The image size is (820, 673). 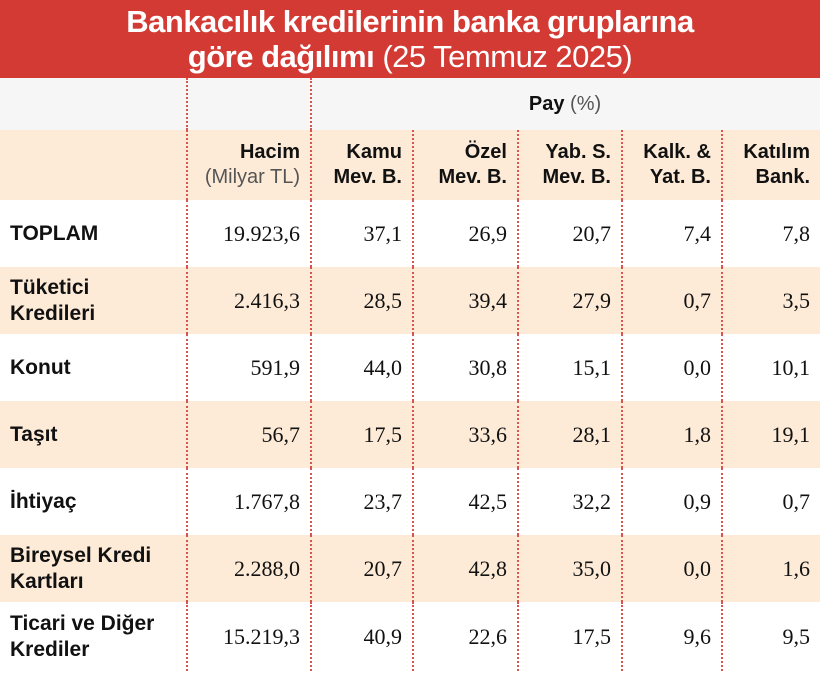 I want to click on value-cell: 28,5, so click(x=361, y=300).